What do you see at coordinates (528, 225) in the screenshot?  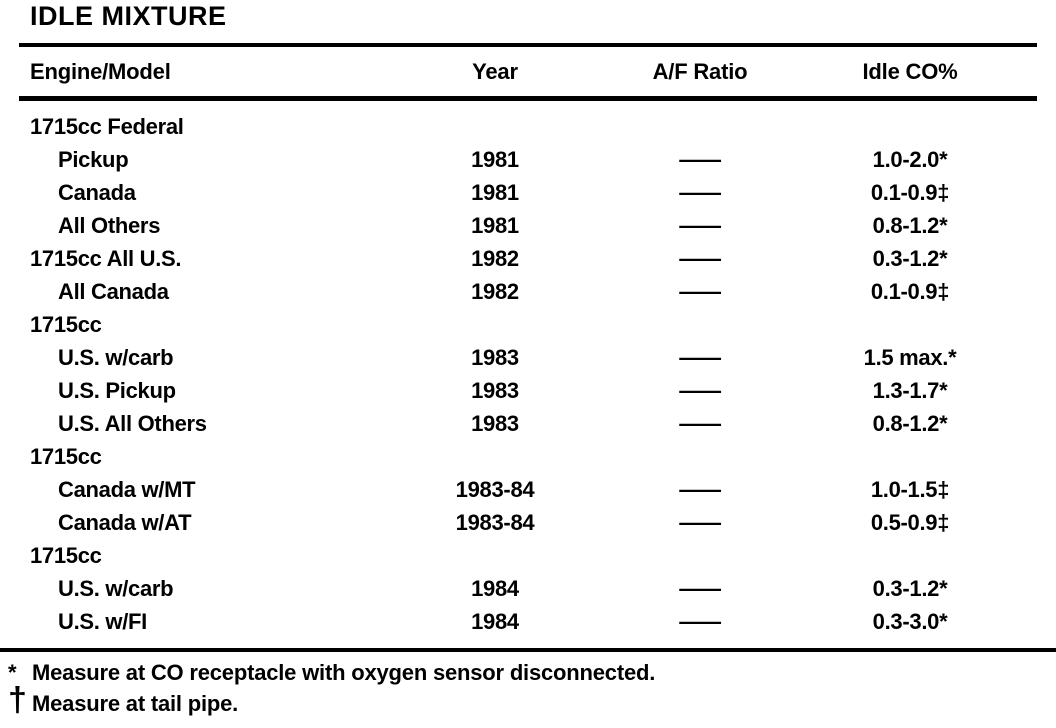 I see `table-row: All Others 1981 — 0.8-1.2*` at bounding box center [528, 225].